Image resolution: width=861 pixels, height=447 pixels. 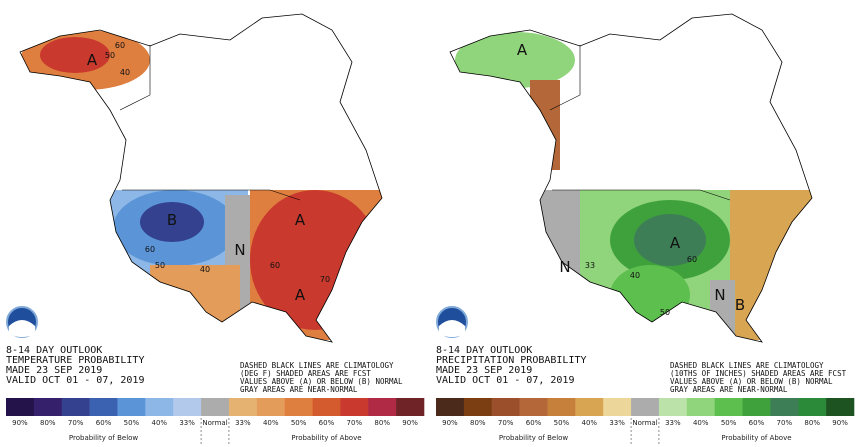 What do you see at coordinates (511, 360) in the screenshot?
I see `title-line: PRECIPITATION PROBABILITY` at bounding box center [511, 360].